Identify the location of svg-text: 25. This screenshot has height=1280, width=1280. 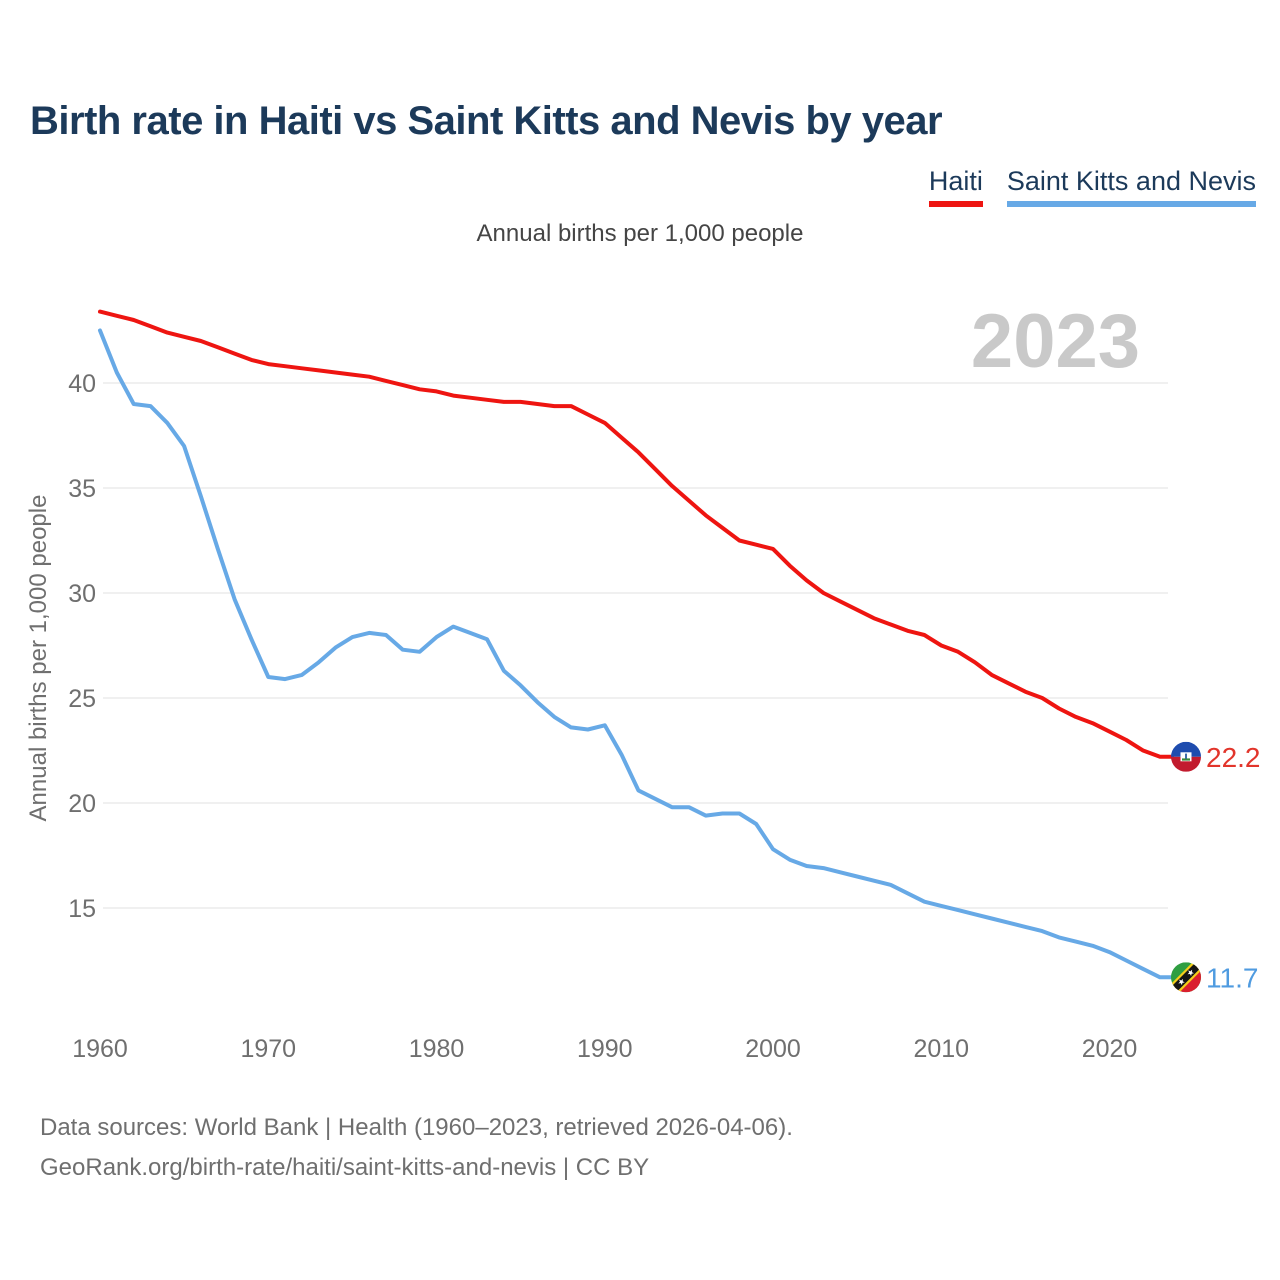
(82, 699).